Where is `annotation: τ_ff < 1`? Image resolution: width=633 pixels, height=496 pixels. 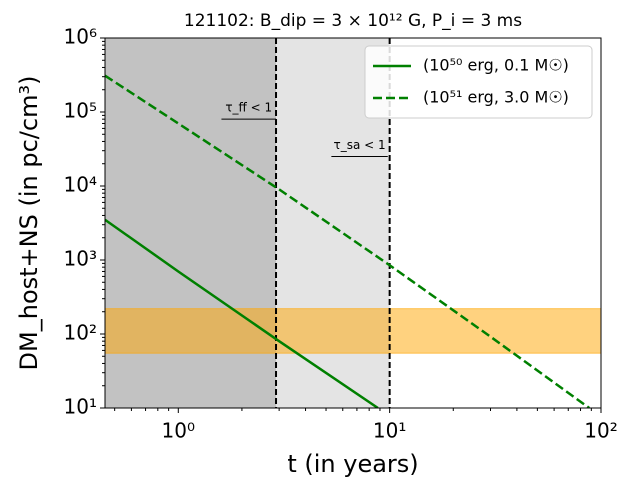
annotation: τ_ff < 1 is located at coordinates (248, 108).